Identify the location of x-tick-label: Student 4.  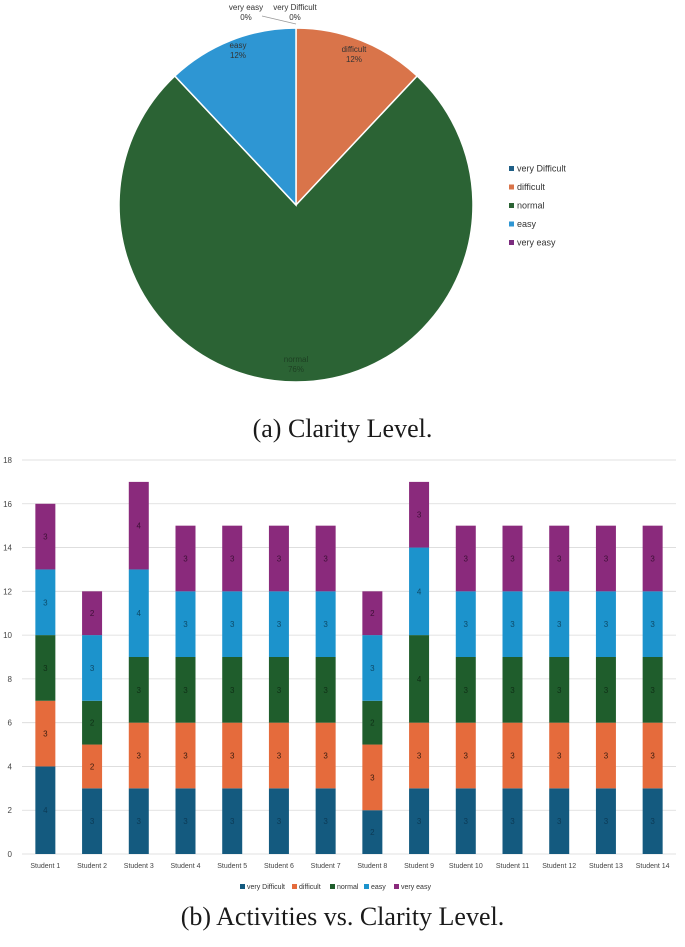
(186, 866).